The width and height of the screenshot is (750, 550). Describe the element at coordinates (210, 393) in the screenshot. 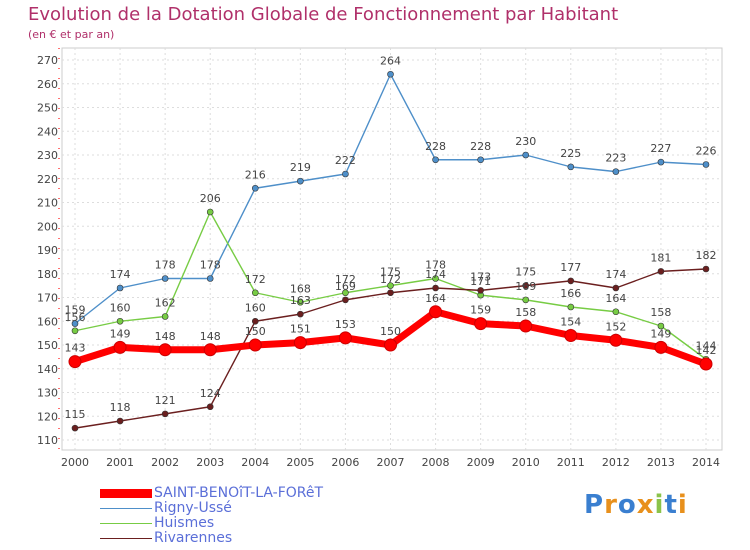

I see `data-label: 124` at that location.